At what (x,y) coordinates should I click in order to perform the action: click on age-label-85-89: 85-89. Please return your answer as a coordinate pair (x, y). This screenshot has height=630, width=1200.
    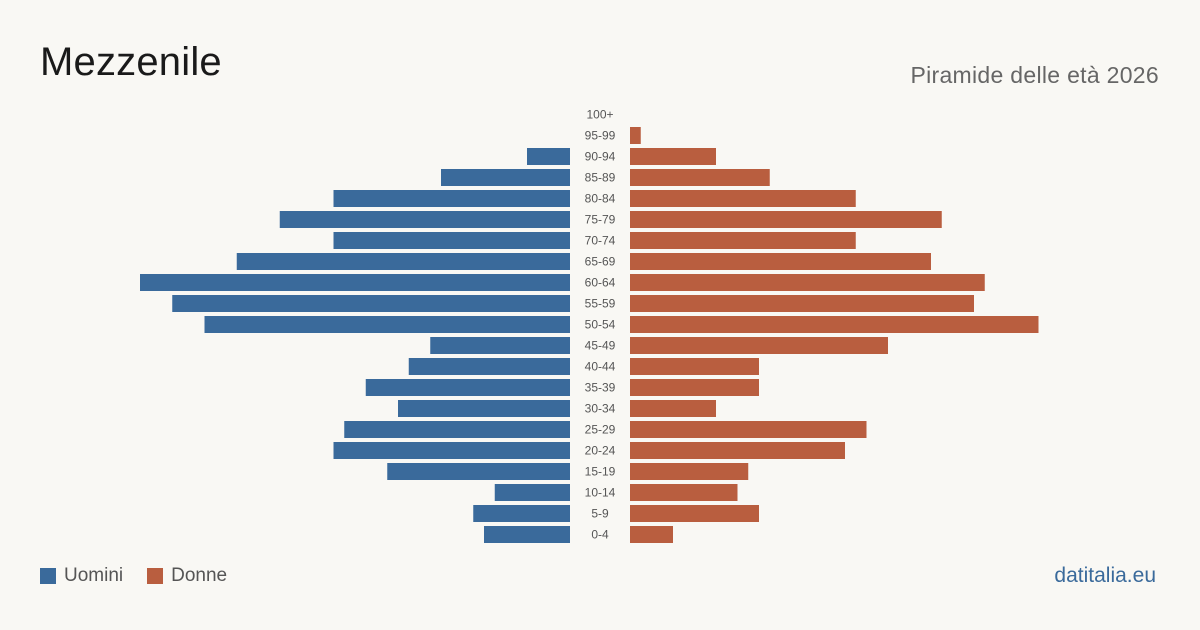
    Looking at the image, I should click on (600, 178).